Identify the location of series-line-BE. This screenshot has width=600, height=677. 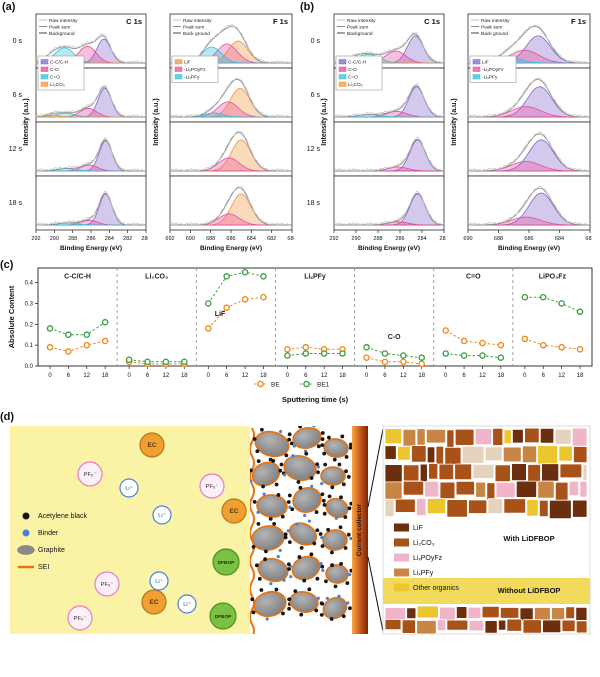
(77, 346).